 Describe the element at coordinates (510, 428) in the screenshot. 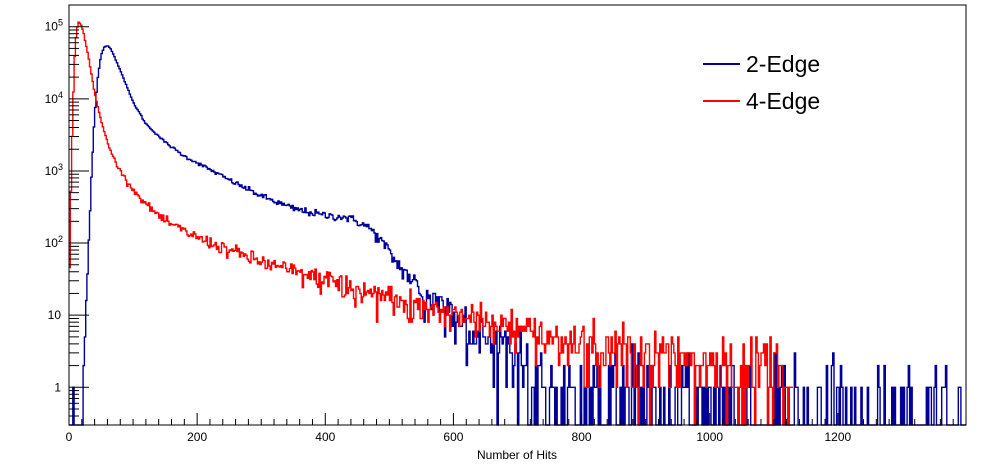

I see `x-axis: 0 200 400 600 800 1000 1200` at that location.